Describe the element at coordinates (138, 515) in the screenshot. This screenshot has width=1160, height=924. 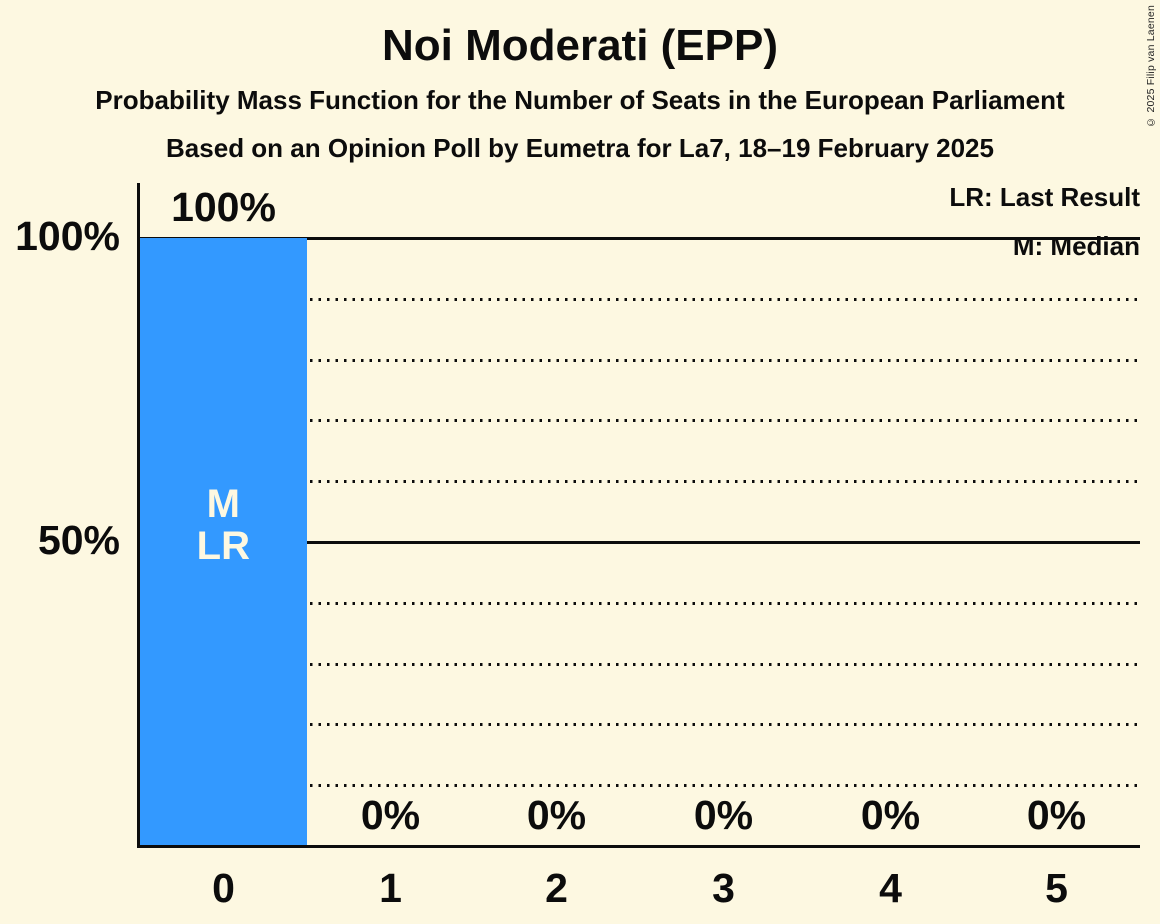
I see `y-axis-line` at that location.